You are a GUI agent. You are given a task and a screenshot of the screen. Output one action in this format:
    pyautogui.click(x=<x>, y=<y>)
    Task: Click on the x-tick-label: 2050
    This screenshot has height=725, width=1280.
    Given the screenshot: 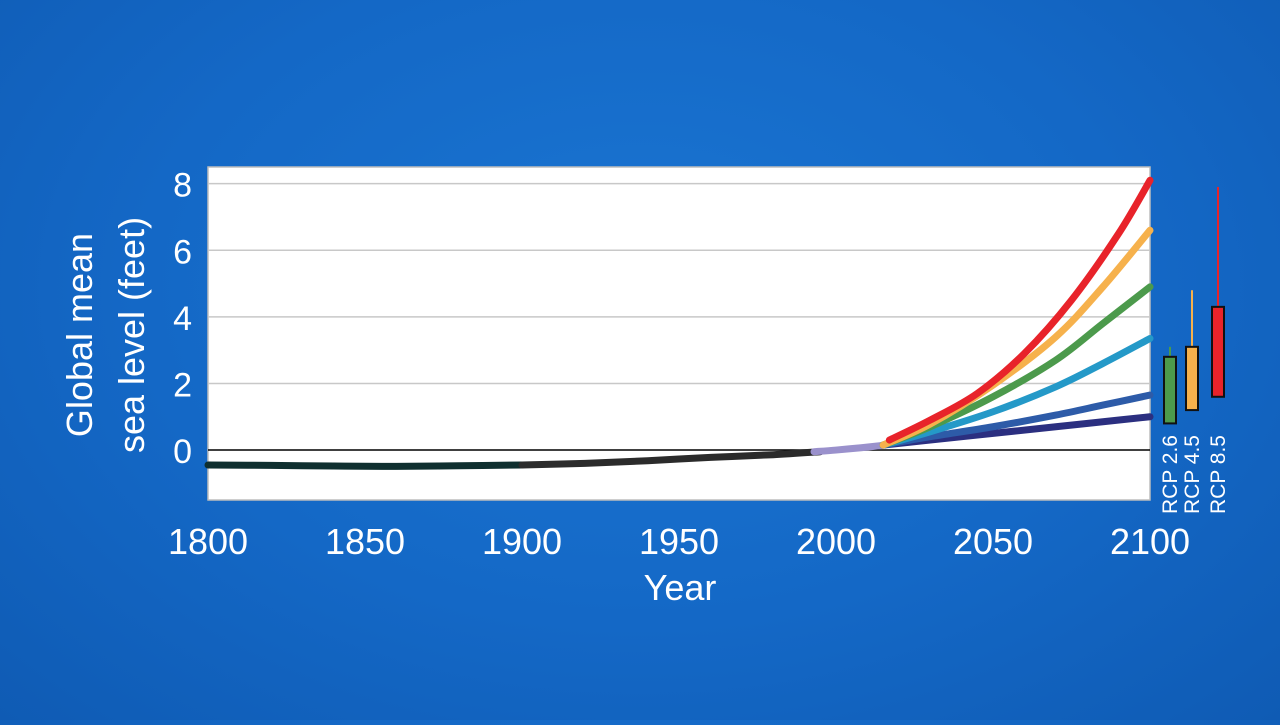 What is the action you would take?
    pyautogui.click(x=993, y=541)
    